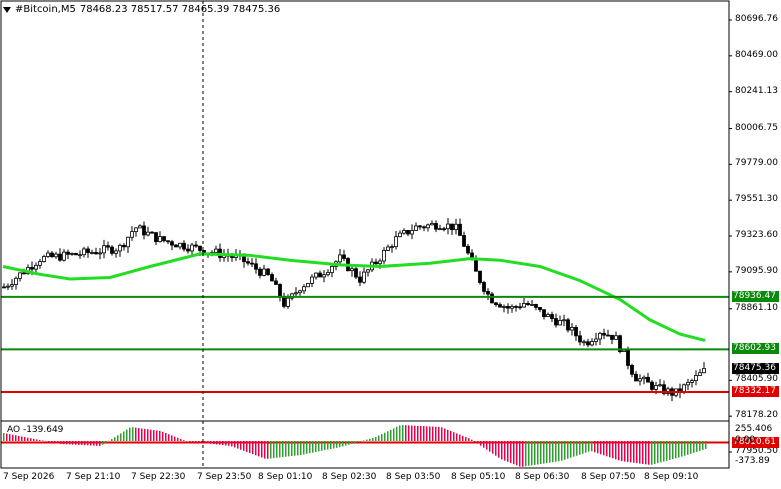 This screenshot has height=489, width=781. I want to click on time-tick-label: 8 Sep 05:10, so click(478, 477).